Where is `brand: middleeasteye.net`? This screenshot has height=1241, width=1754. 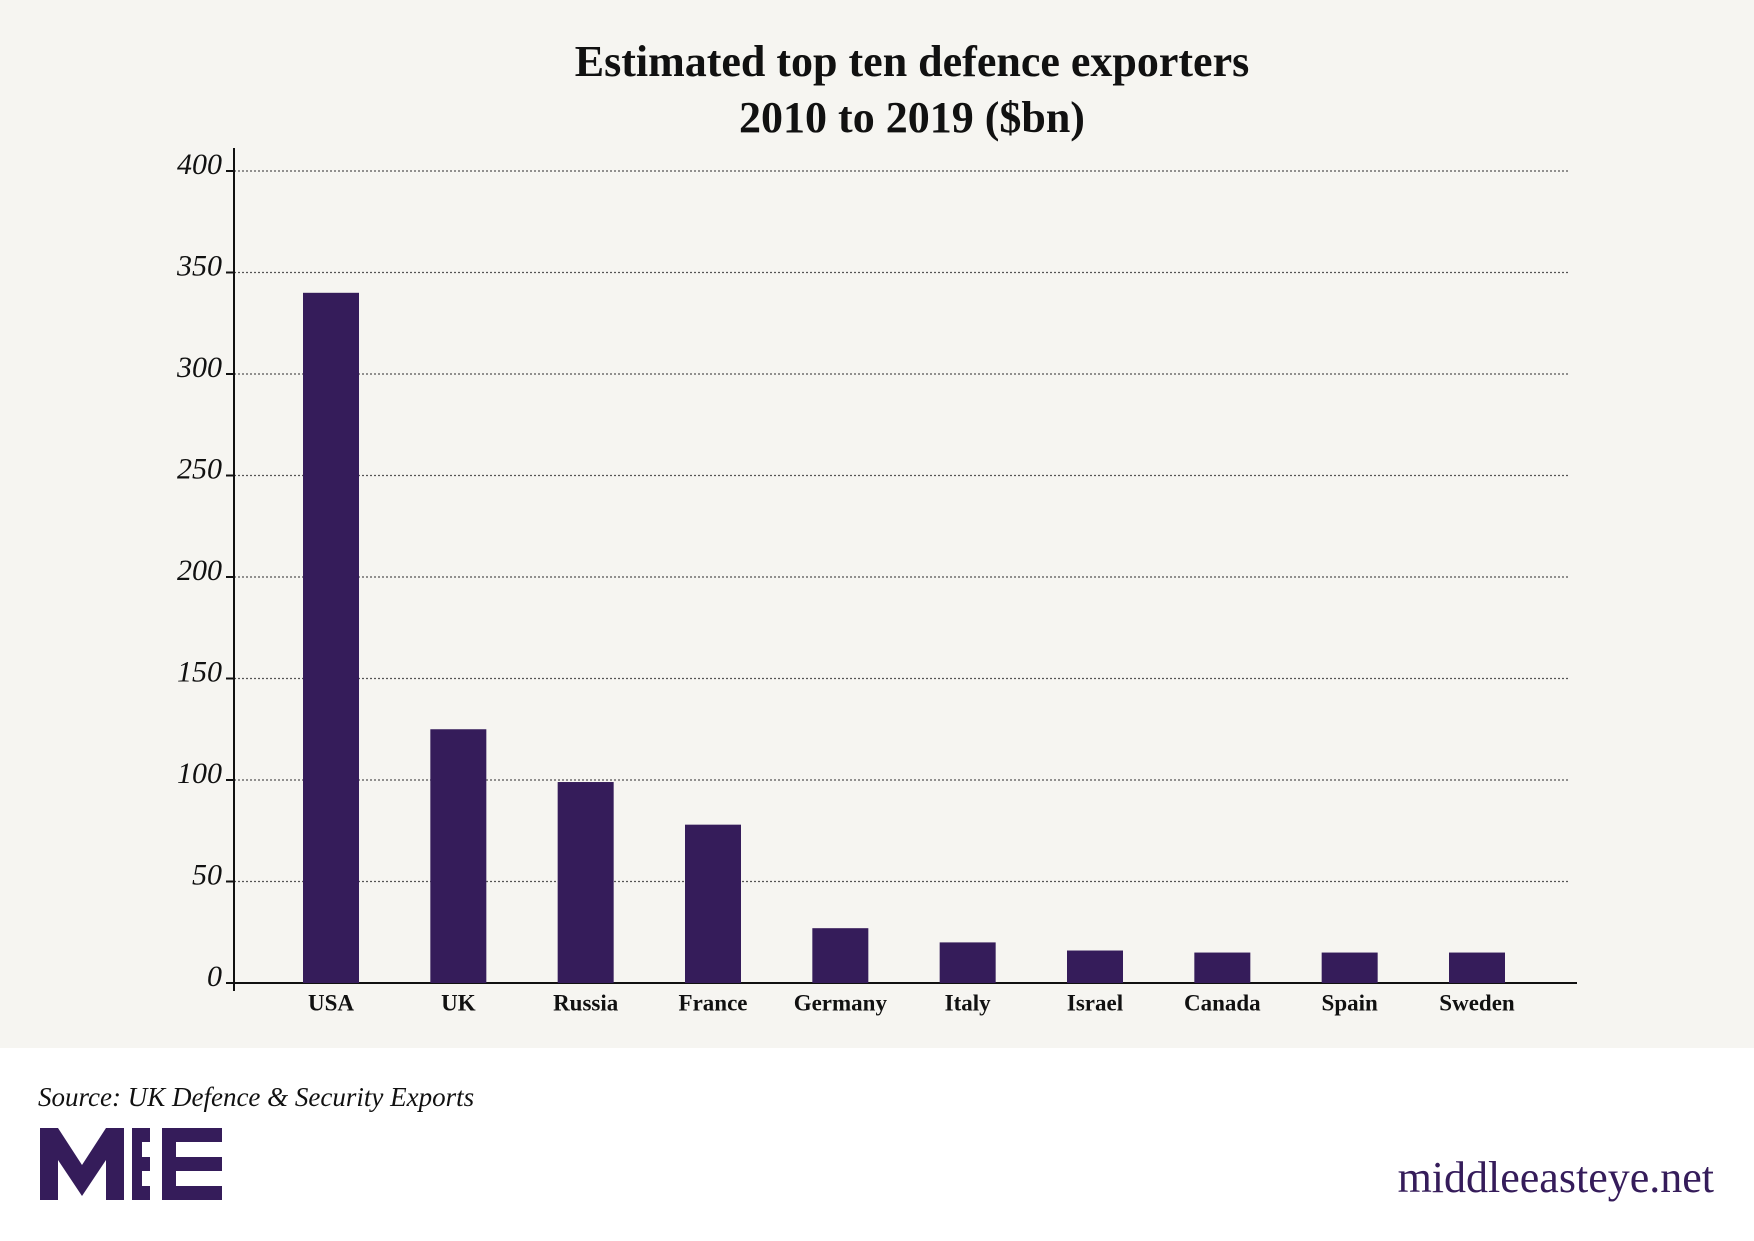
brand: middleeasteye.net is located at coordinates (1556, 1177).